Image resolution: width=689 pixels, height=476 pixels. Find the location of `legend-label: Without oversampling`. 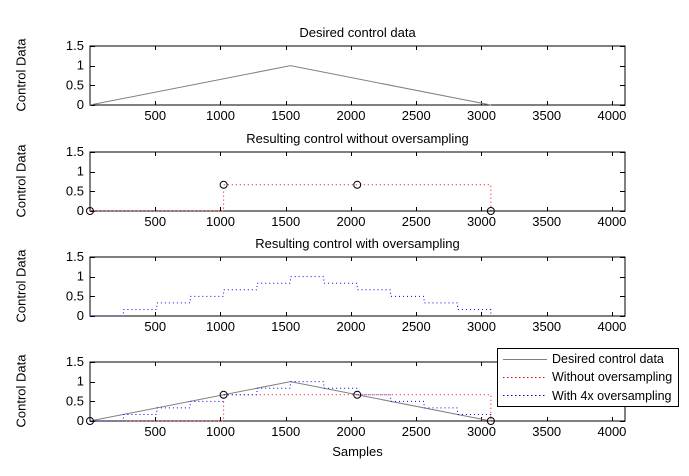

legend-label: Without oversampling is located at coordinates (612, 377).